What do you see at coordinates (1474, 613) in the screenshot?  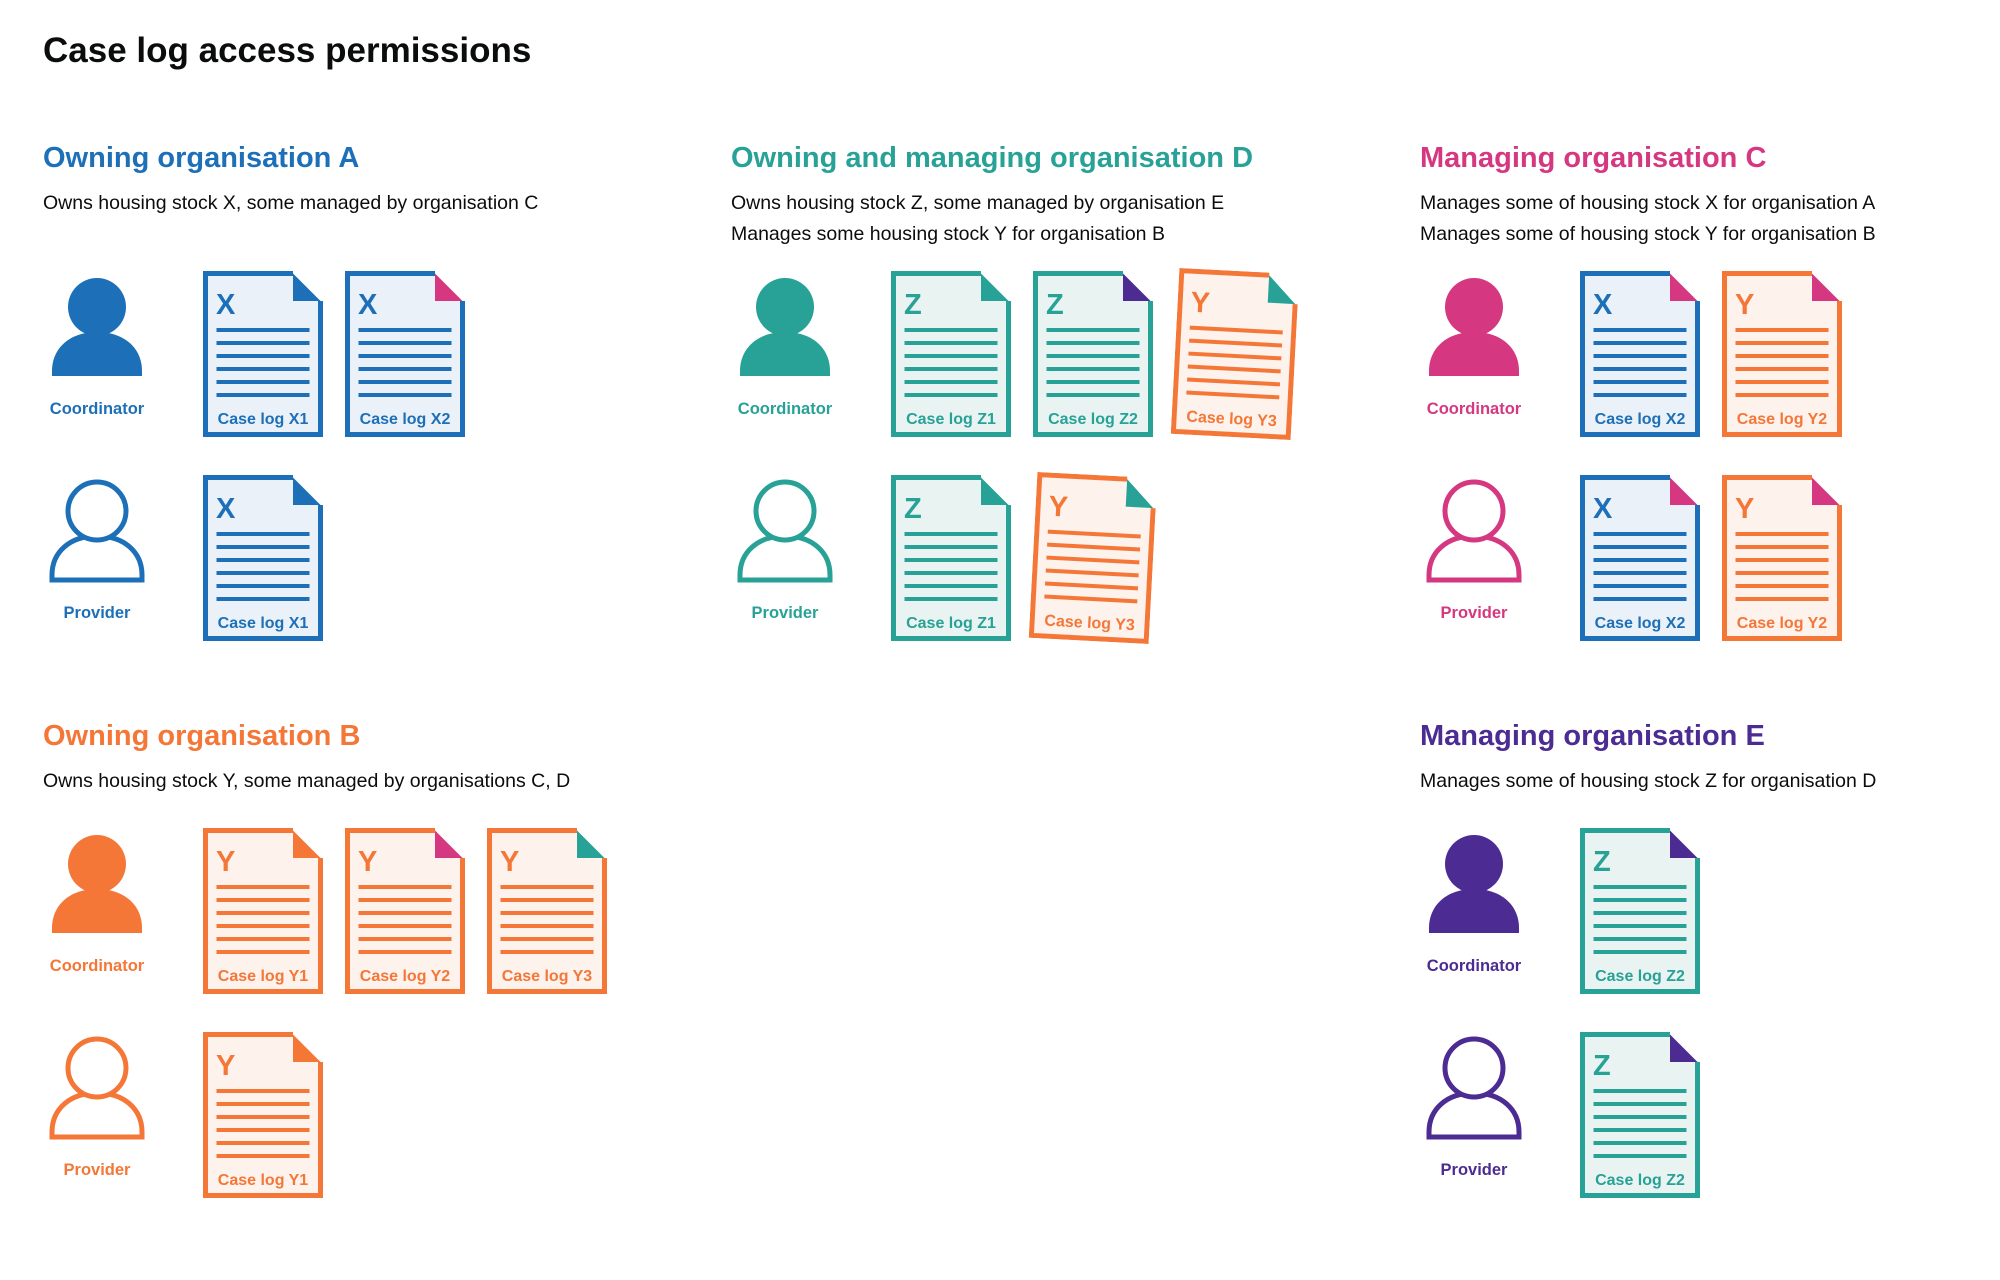 I see `person-role-label: Provider` at bounding box center [1474, 613].